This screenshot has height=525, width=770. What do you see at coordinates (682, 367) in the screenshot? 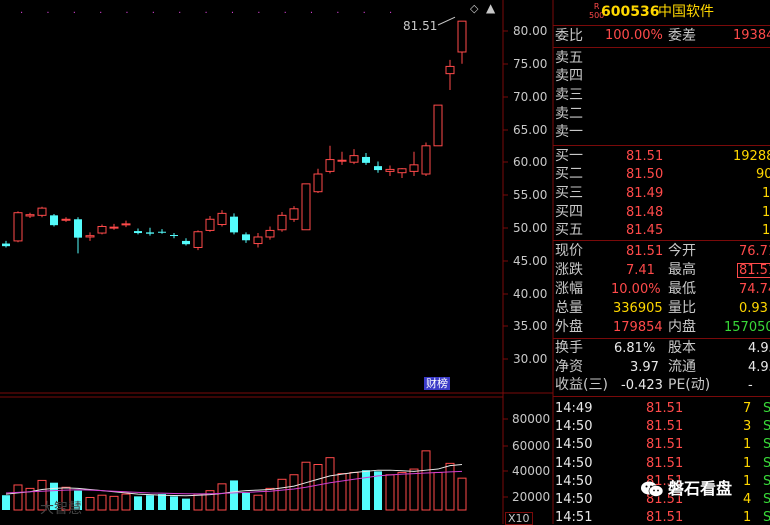
I see `extra-label-2: 流通` at bounding box center [682, 367].